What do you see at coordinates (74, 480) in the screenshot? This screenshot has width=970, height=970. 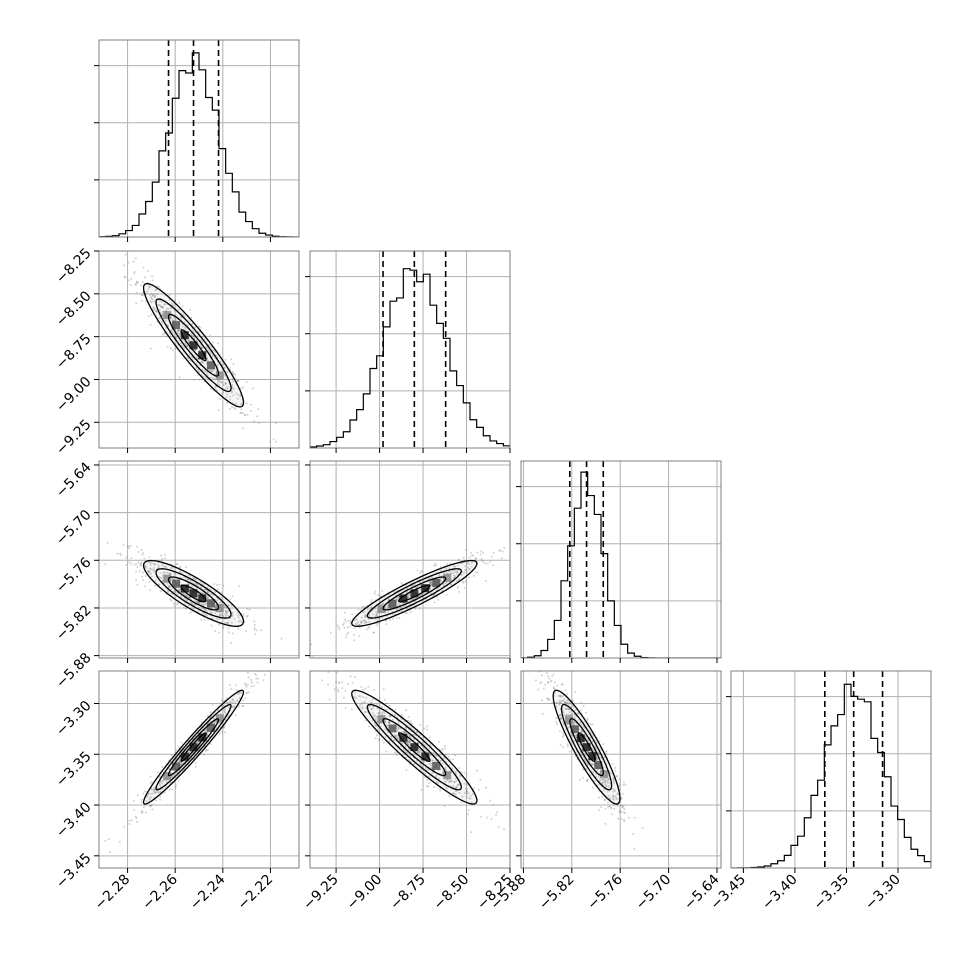 I see `y-tick-label: −5.64` at bounding box center [74, 480].